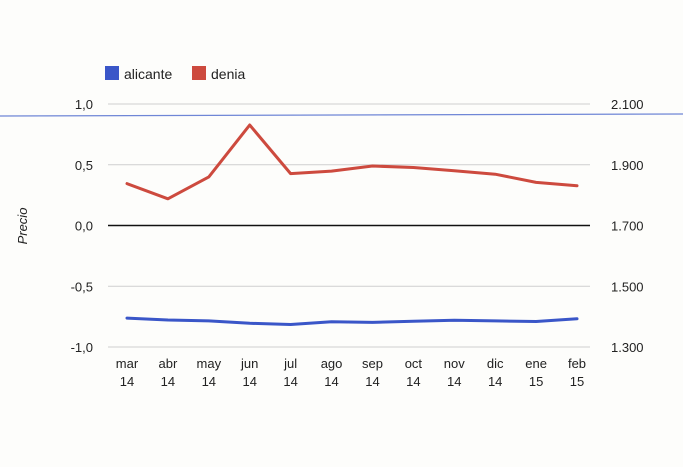 This screenshot has height=467, width=683. Describe the element at coordinates (84, 104) in the screenshot. I see `left-tick-label: 1,0` at that location.